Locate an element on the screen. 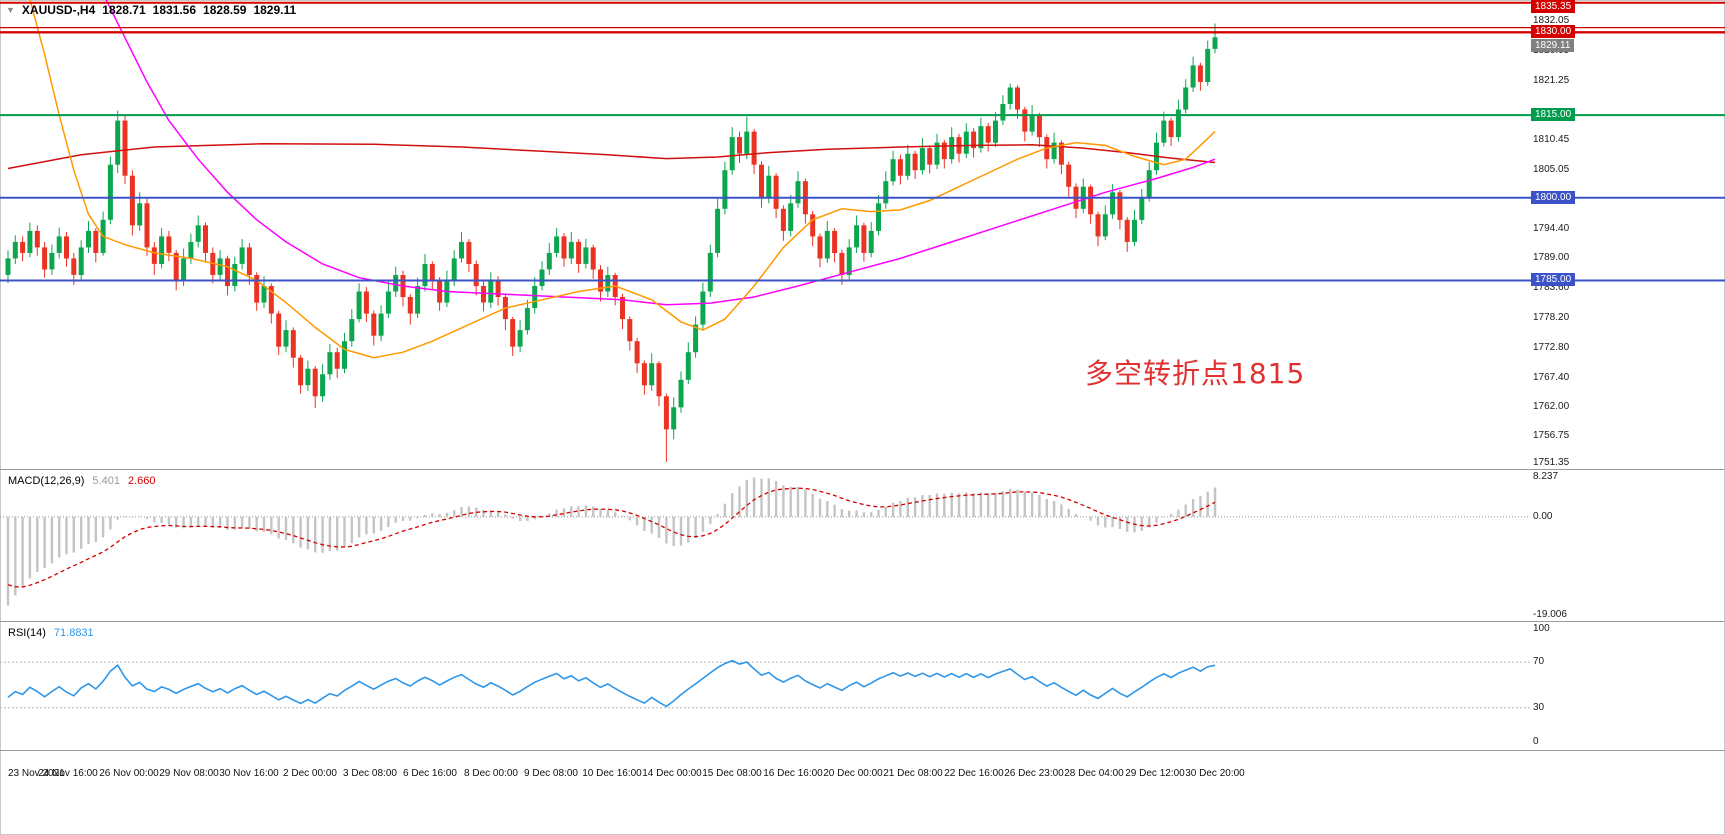 The image size is (1725, 835). collapse-arrow-icon: ▼ is located at coordinates (10, 10).